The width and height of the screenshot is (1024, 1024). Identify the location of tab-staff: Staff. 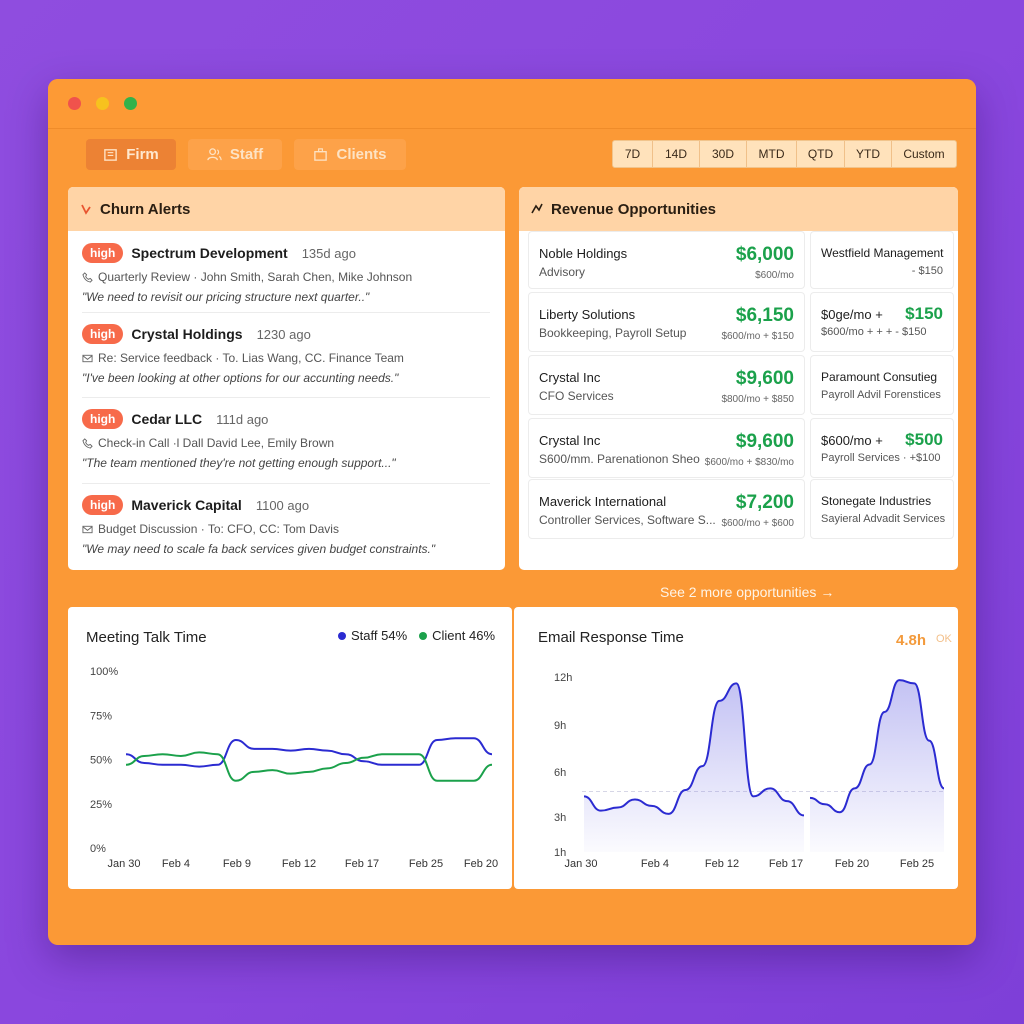
(235, 154).